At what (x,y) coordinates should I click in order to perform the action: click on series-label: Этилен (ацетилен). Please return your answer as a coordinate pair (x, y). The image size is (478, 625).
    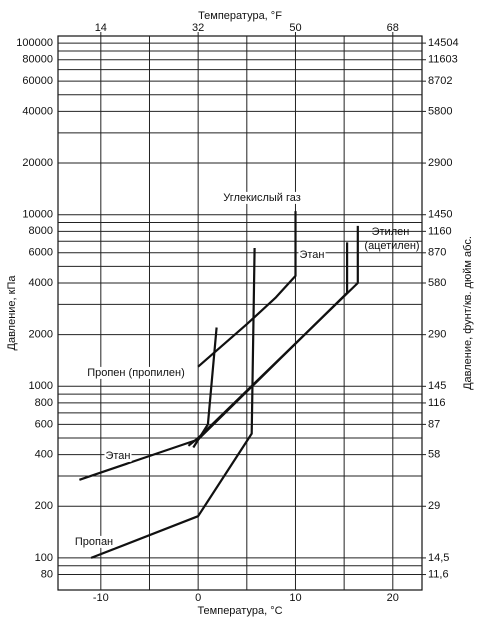
    Looking at the image, I should click on (391, 239).